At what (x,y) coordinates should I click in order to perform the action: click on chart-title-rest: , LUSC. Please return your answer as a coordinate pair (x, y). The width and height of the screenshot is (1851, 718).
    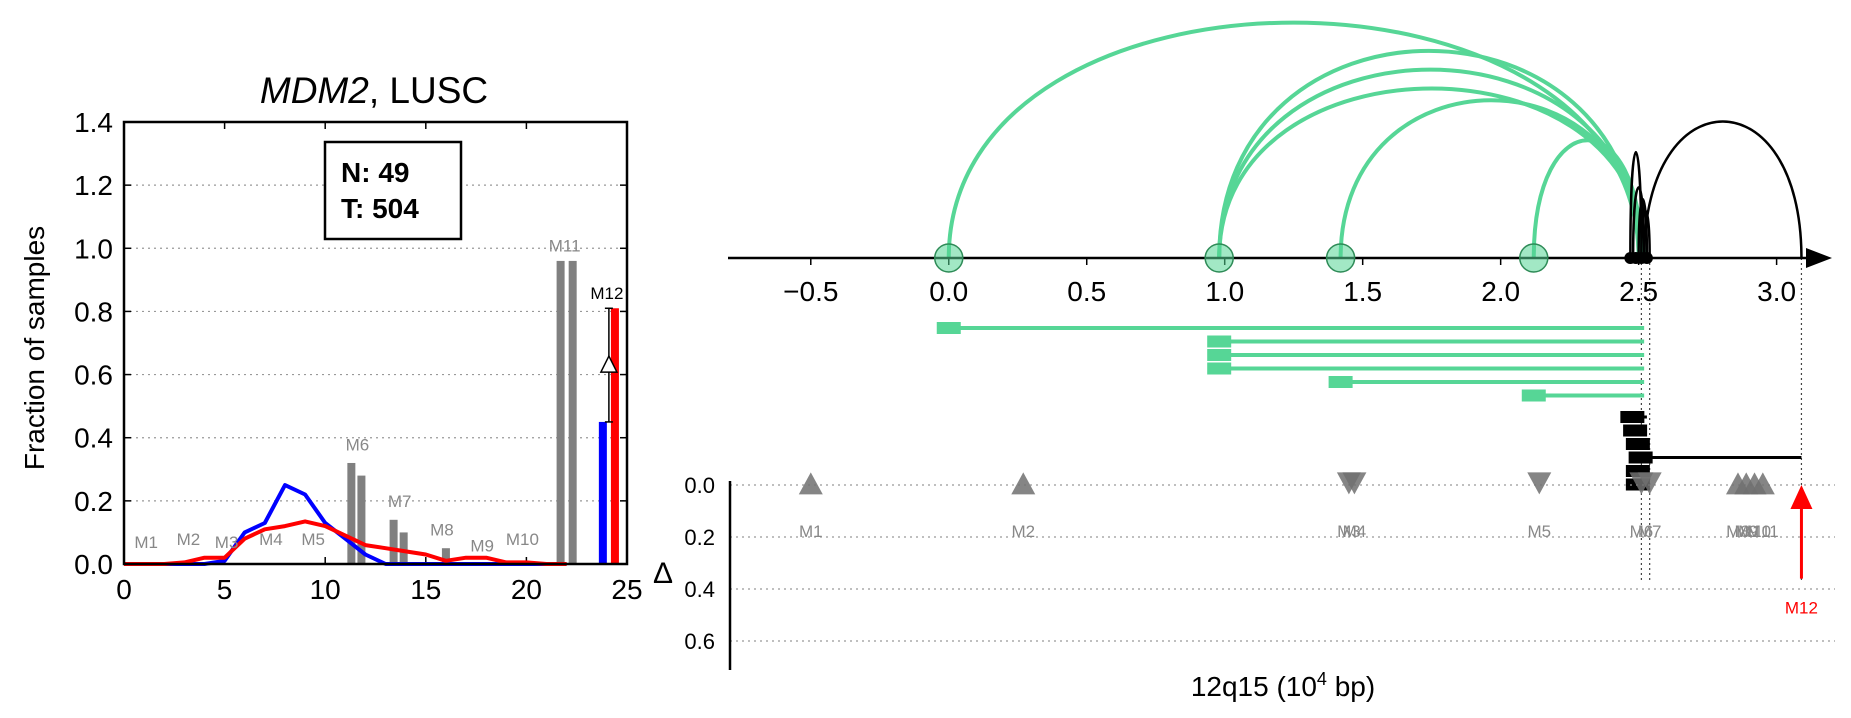
    Looking at the image, I should click on (428, 90).